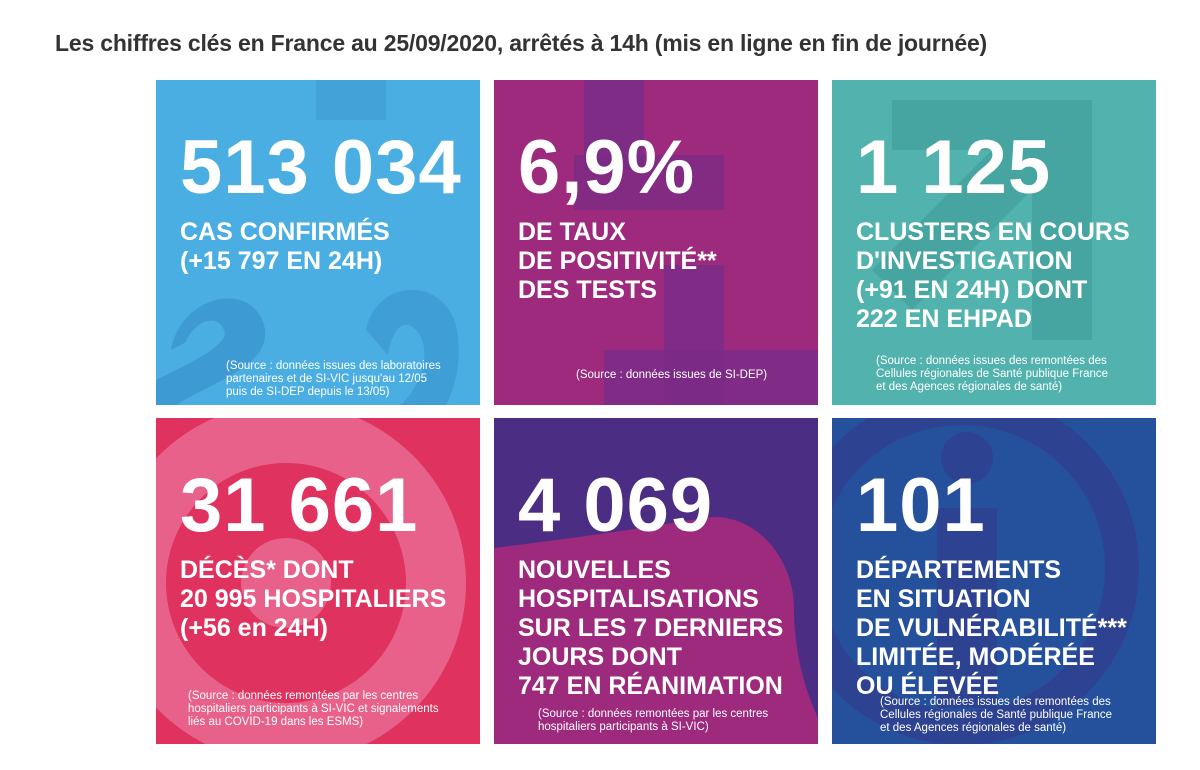  Describe the element at coordinates (993, 232) in the screenshot. I see `label-line: CLUSTERS EN COURS` at that location.